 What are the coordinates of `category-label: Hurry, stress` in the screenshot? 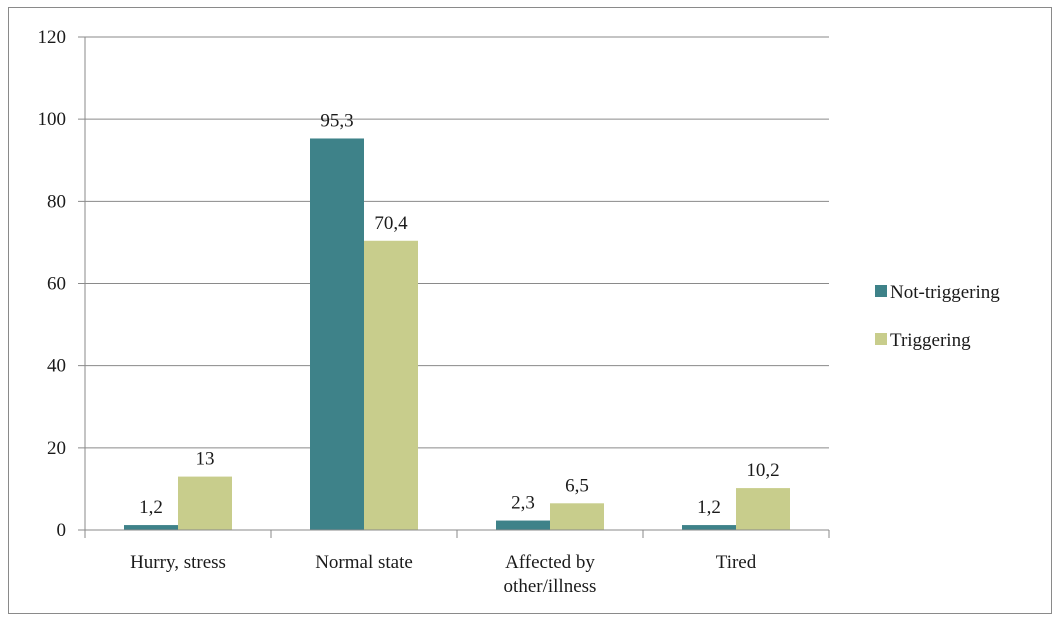 It's located at (178, 562).